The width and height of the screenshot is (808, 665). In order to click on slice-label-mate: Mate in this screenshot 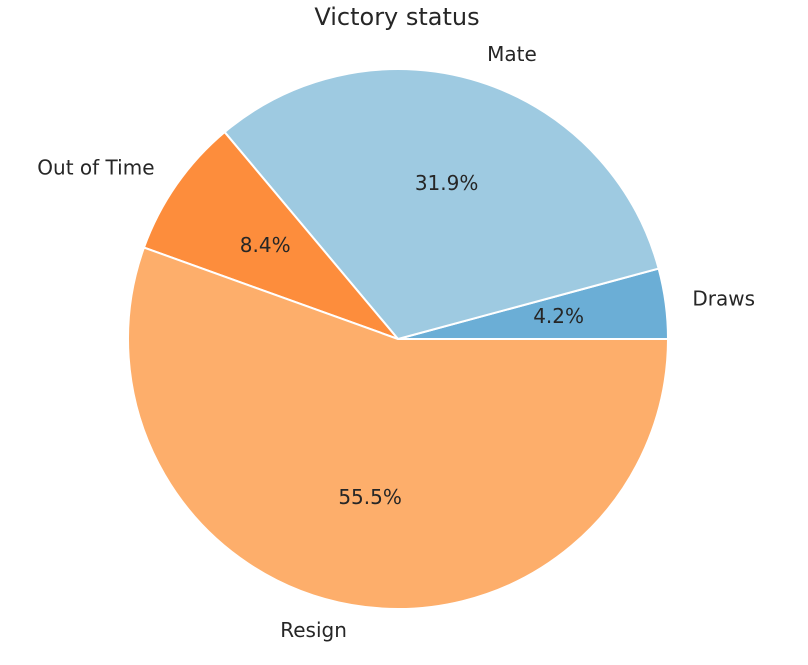, I will do `click(512, 54)`.